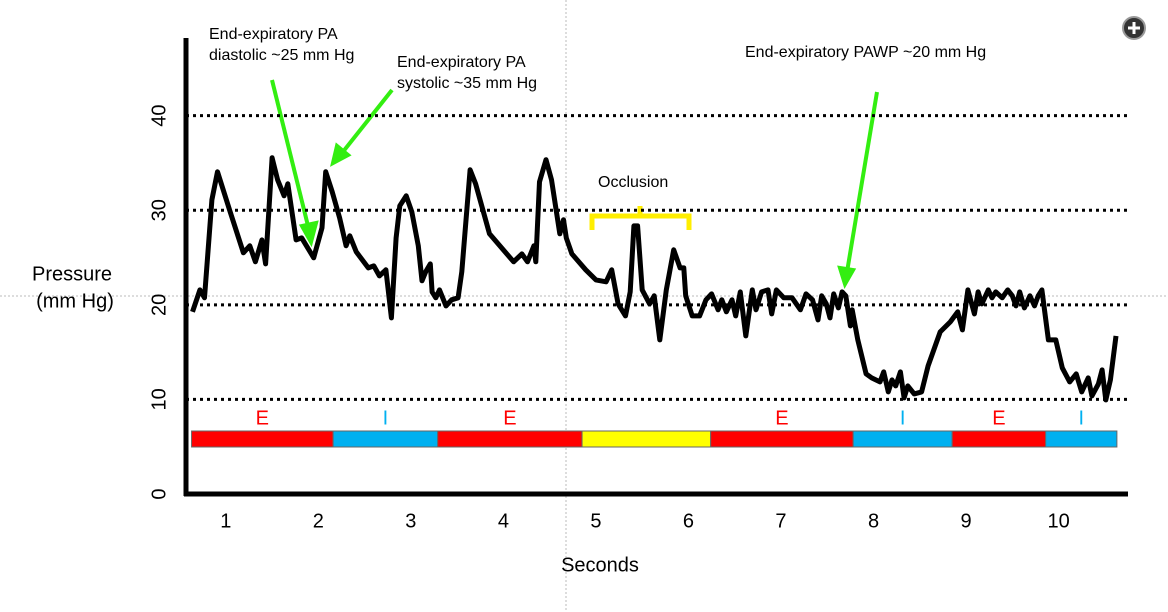 The image size is (1168, 612). I want to click on x-label: Seconds, so click(600, 565).